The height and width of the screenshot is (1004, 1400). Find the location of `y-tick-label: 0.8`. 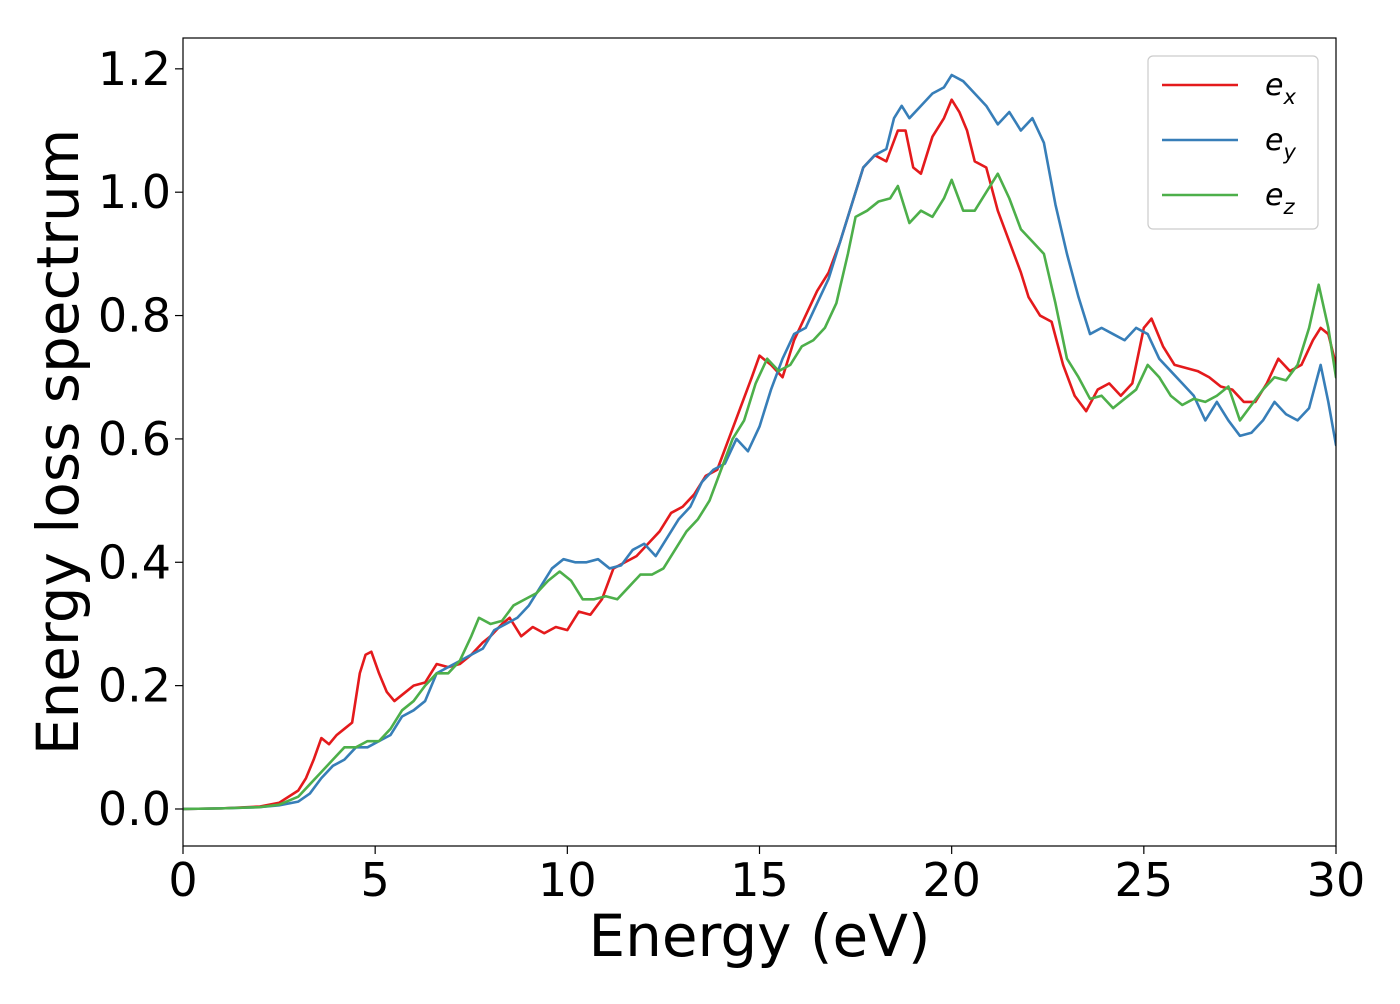

y-tick-label: 0.8 is located at coordinates (134, 316).